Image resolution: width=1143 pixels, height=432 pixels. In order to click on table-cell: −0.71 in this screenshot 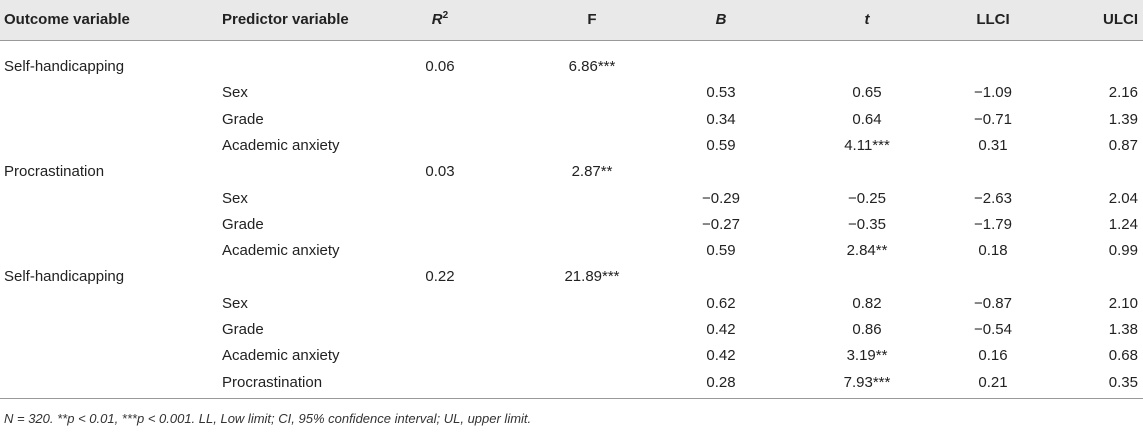, I will do `click(993, 119)`.